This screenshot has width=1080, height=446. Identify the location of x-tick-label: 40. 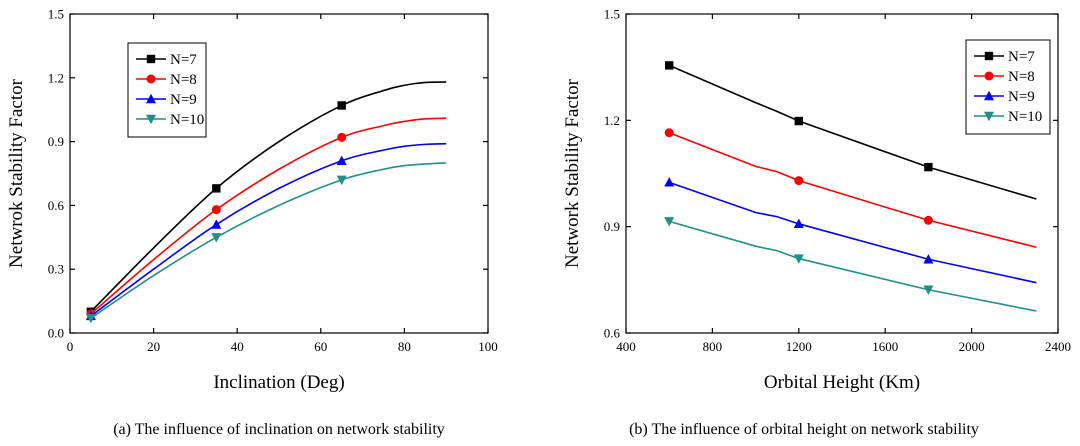
(237, 346).